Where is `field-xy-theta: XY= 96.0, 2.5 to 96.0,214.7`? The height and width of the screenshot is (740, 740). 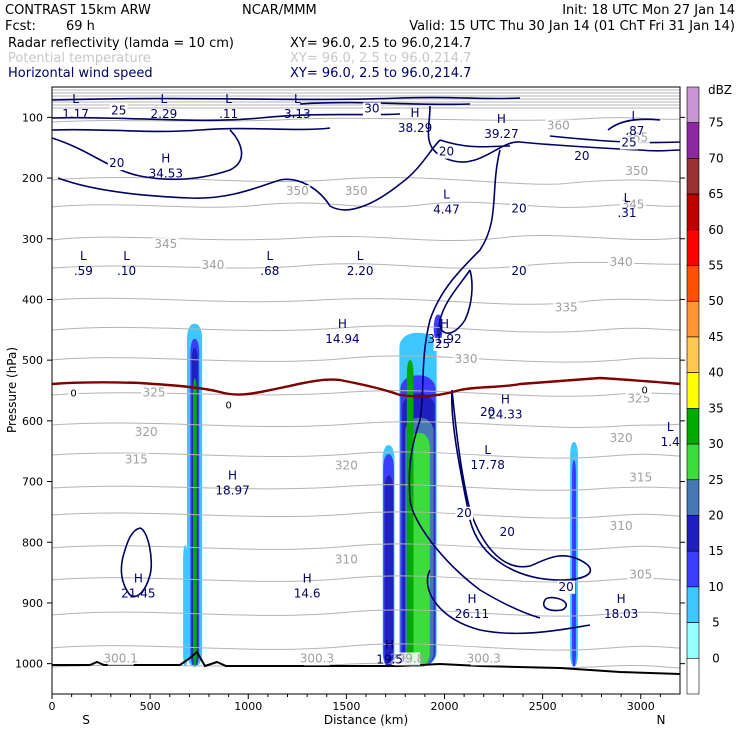 field-xy-theta: XY= 96.0, 2.5 to 96.0,214.7 is located at coordinates (380, 58).